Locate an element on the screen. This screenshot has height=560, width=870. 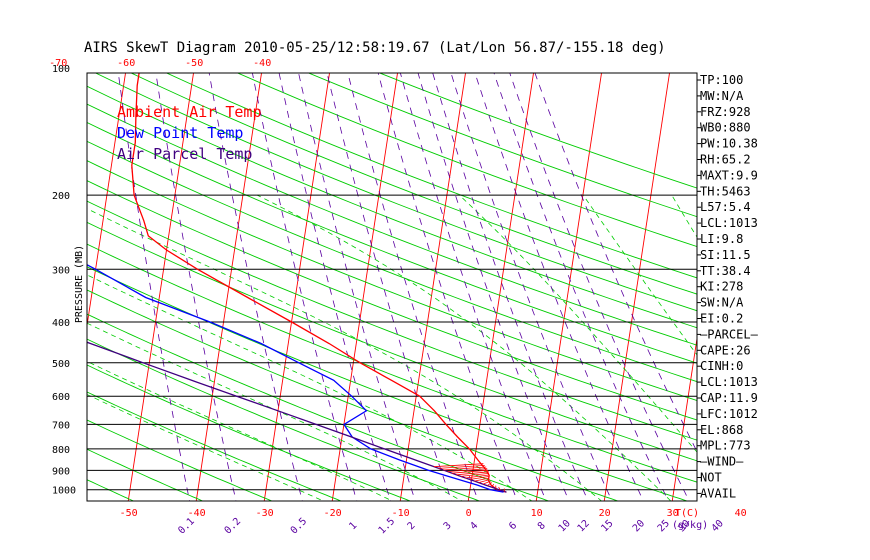
pressure-tick-label: 100 is located at coordinates (61, 69).